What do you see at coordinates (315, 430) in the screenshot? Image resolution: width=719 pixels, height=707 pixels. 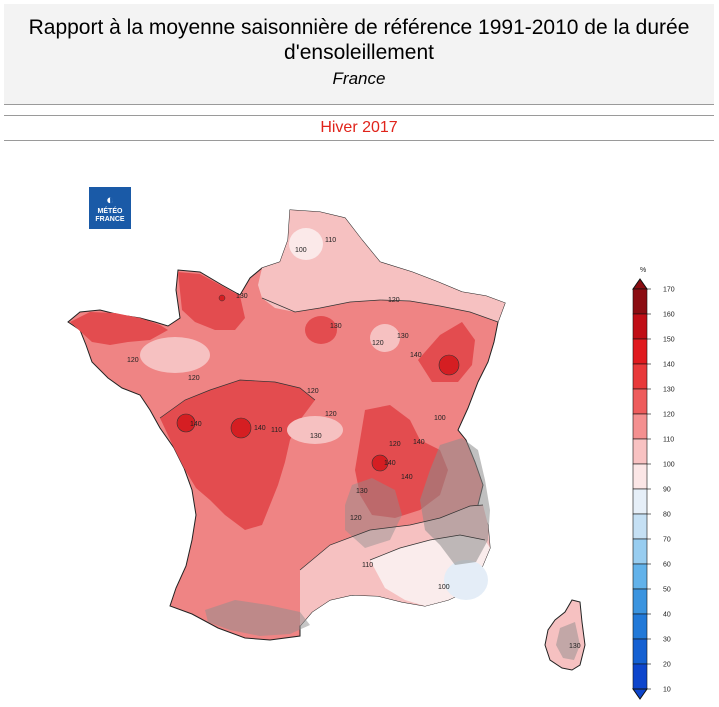 I see `centre-light-pocket` at bounding box center [315, 430].